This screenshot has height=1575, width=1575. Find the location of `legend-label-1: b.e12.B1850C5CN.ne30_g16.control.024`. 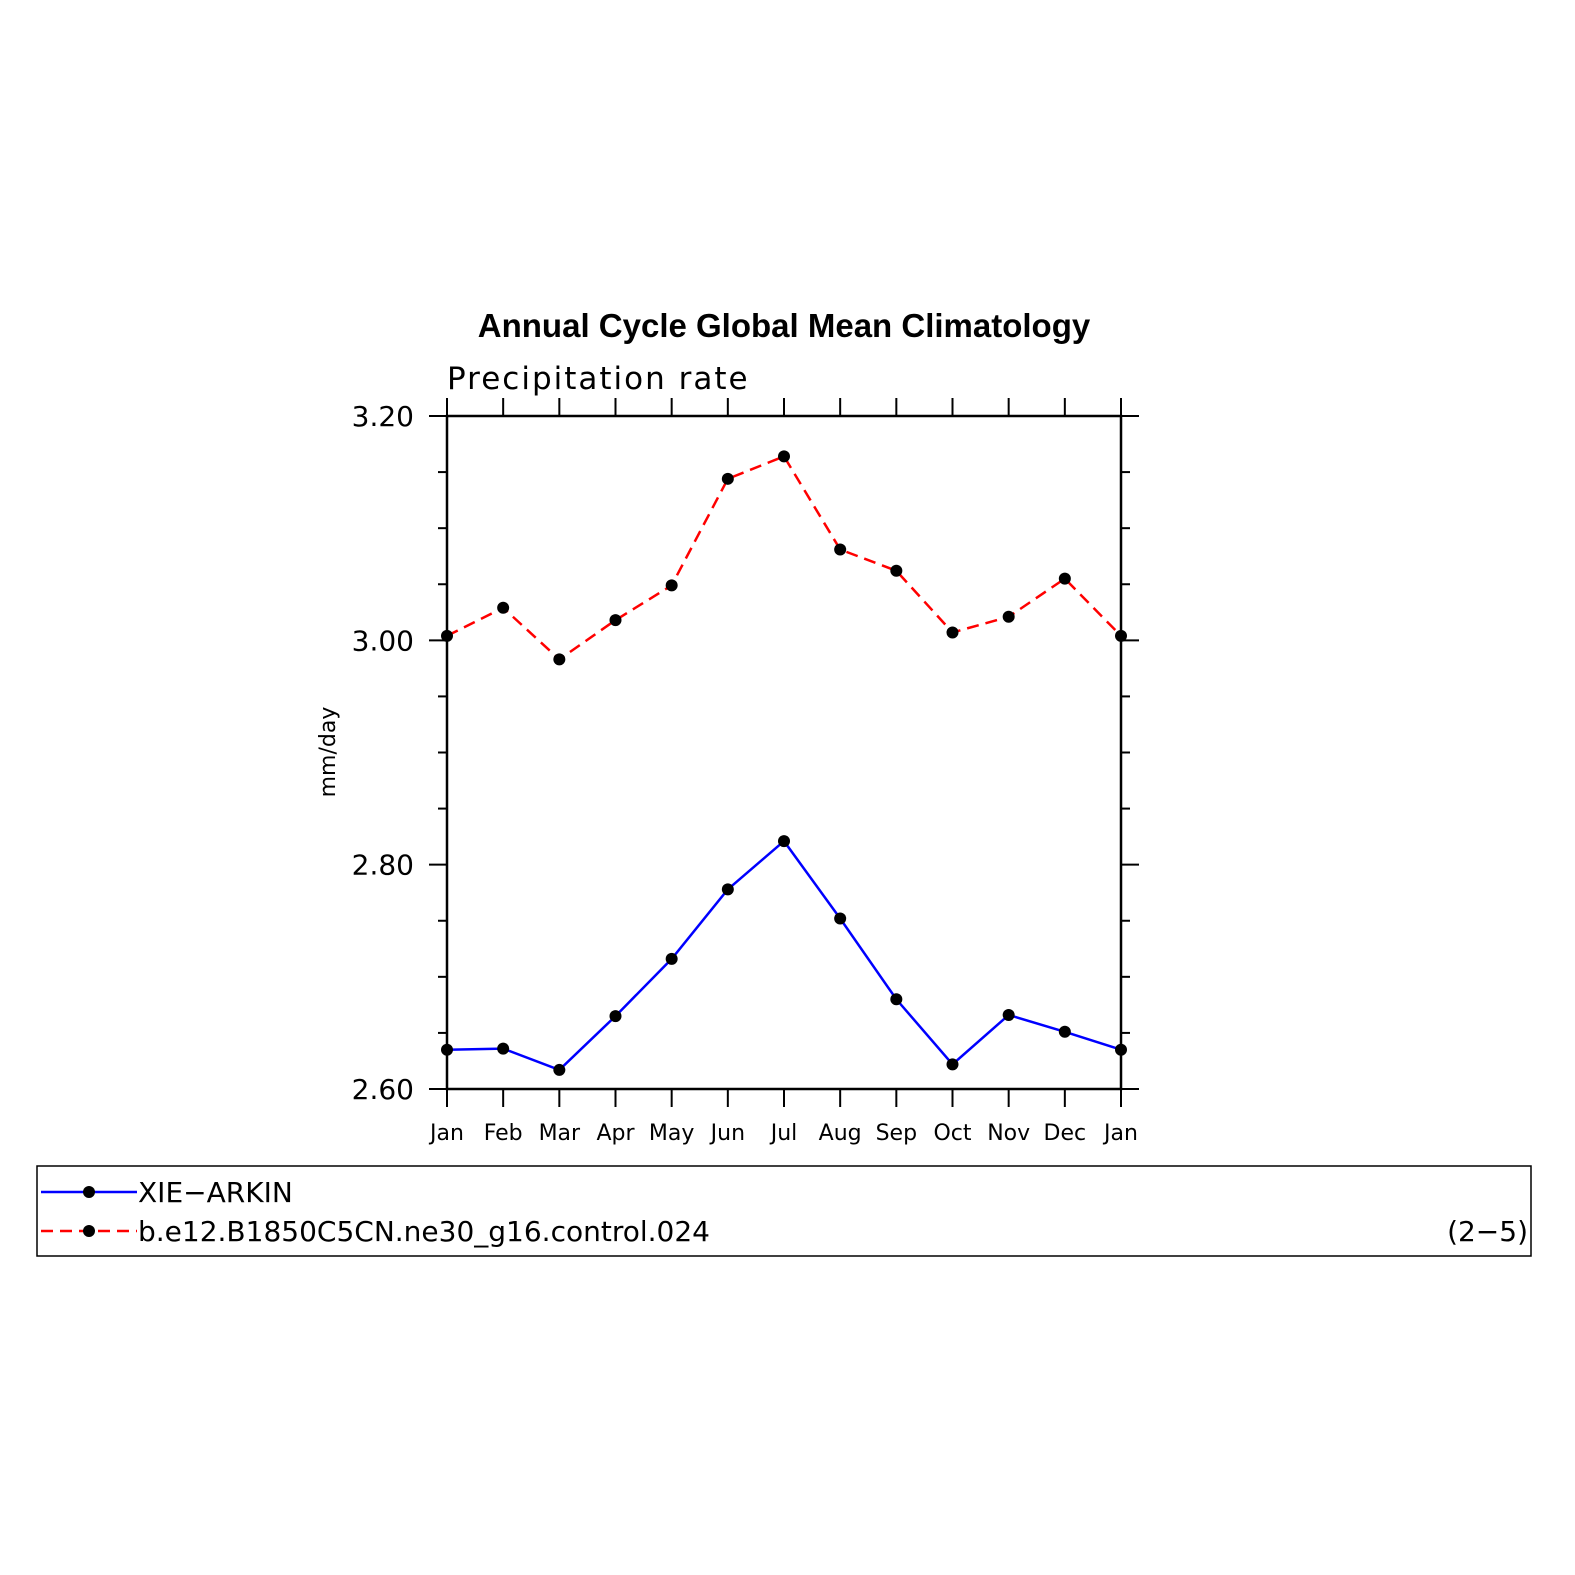

legend-label-1: b.e12.B1850C5CN.ne30_g16.control.024 is located at coordinates (424, 1231).